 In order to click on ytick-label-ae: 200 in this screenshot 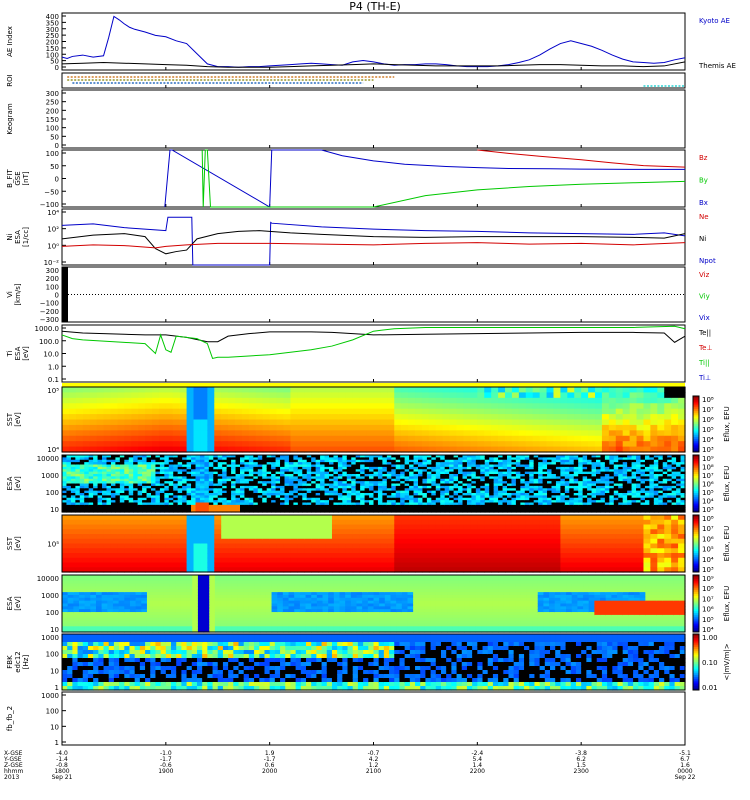, I will do `click(52, 43)`.